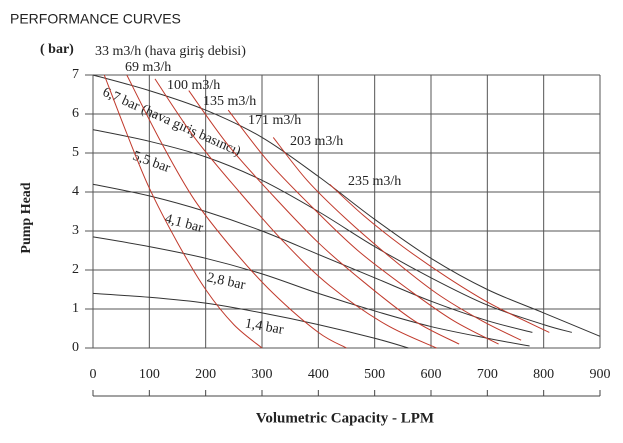  Describe the element at coordinates (93, 374) in the screenshot. I see `x-tick-label: 0` at that location.